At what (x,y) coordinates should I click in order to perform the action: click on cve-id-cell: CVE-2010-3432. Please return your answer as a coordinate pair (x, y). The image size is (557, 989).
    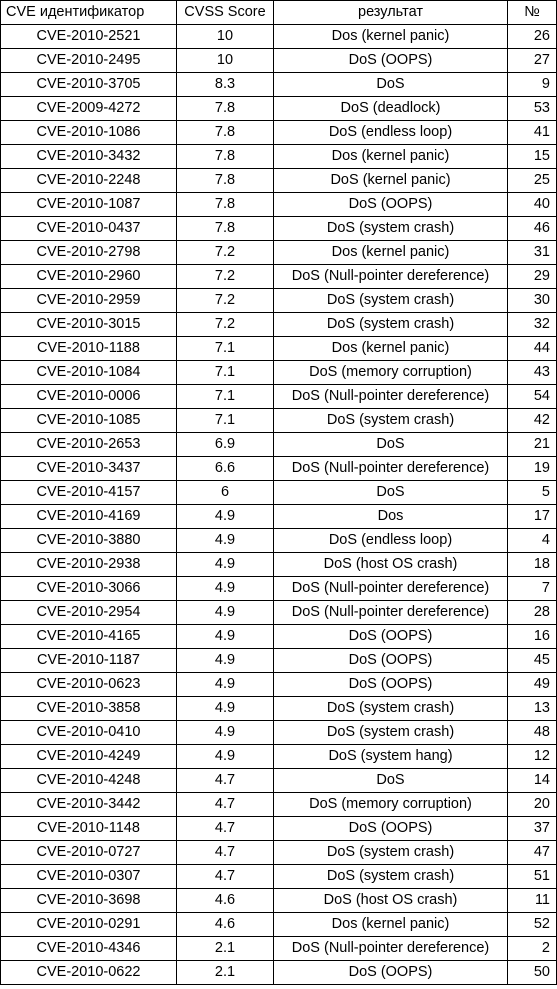
    Looking at the image, I should click on (88, 156).